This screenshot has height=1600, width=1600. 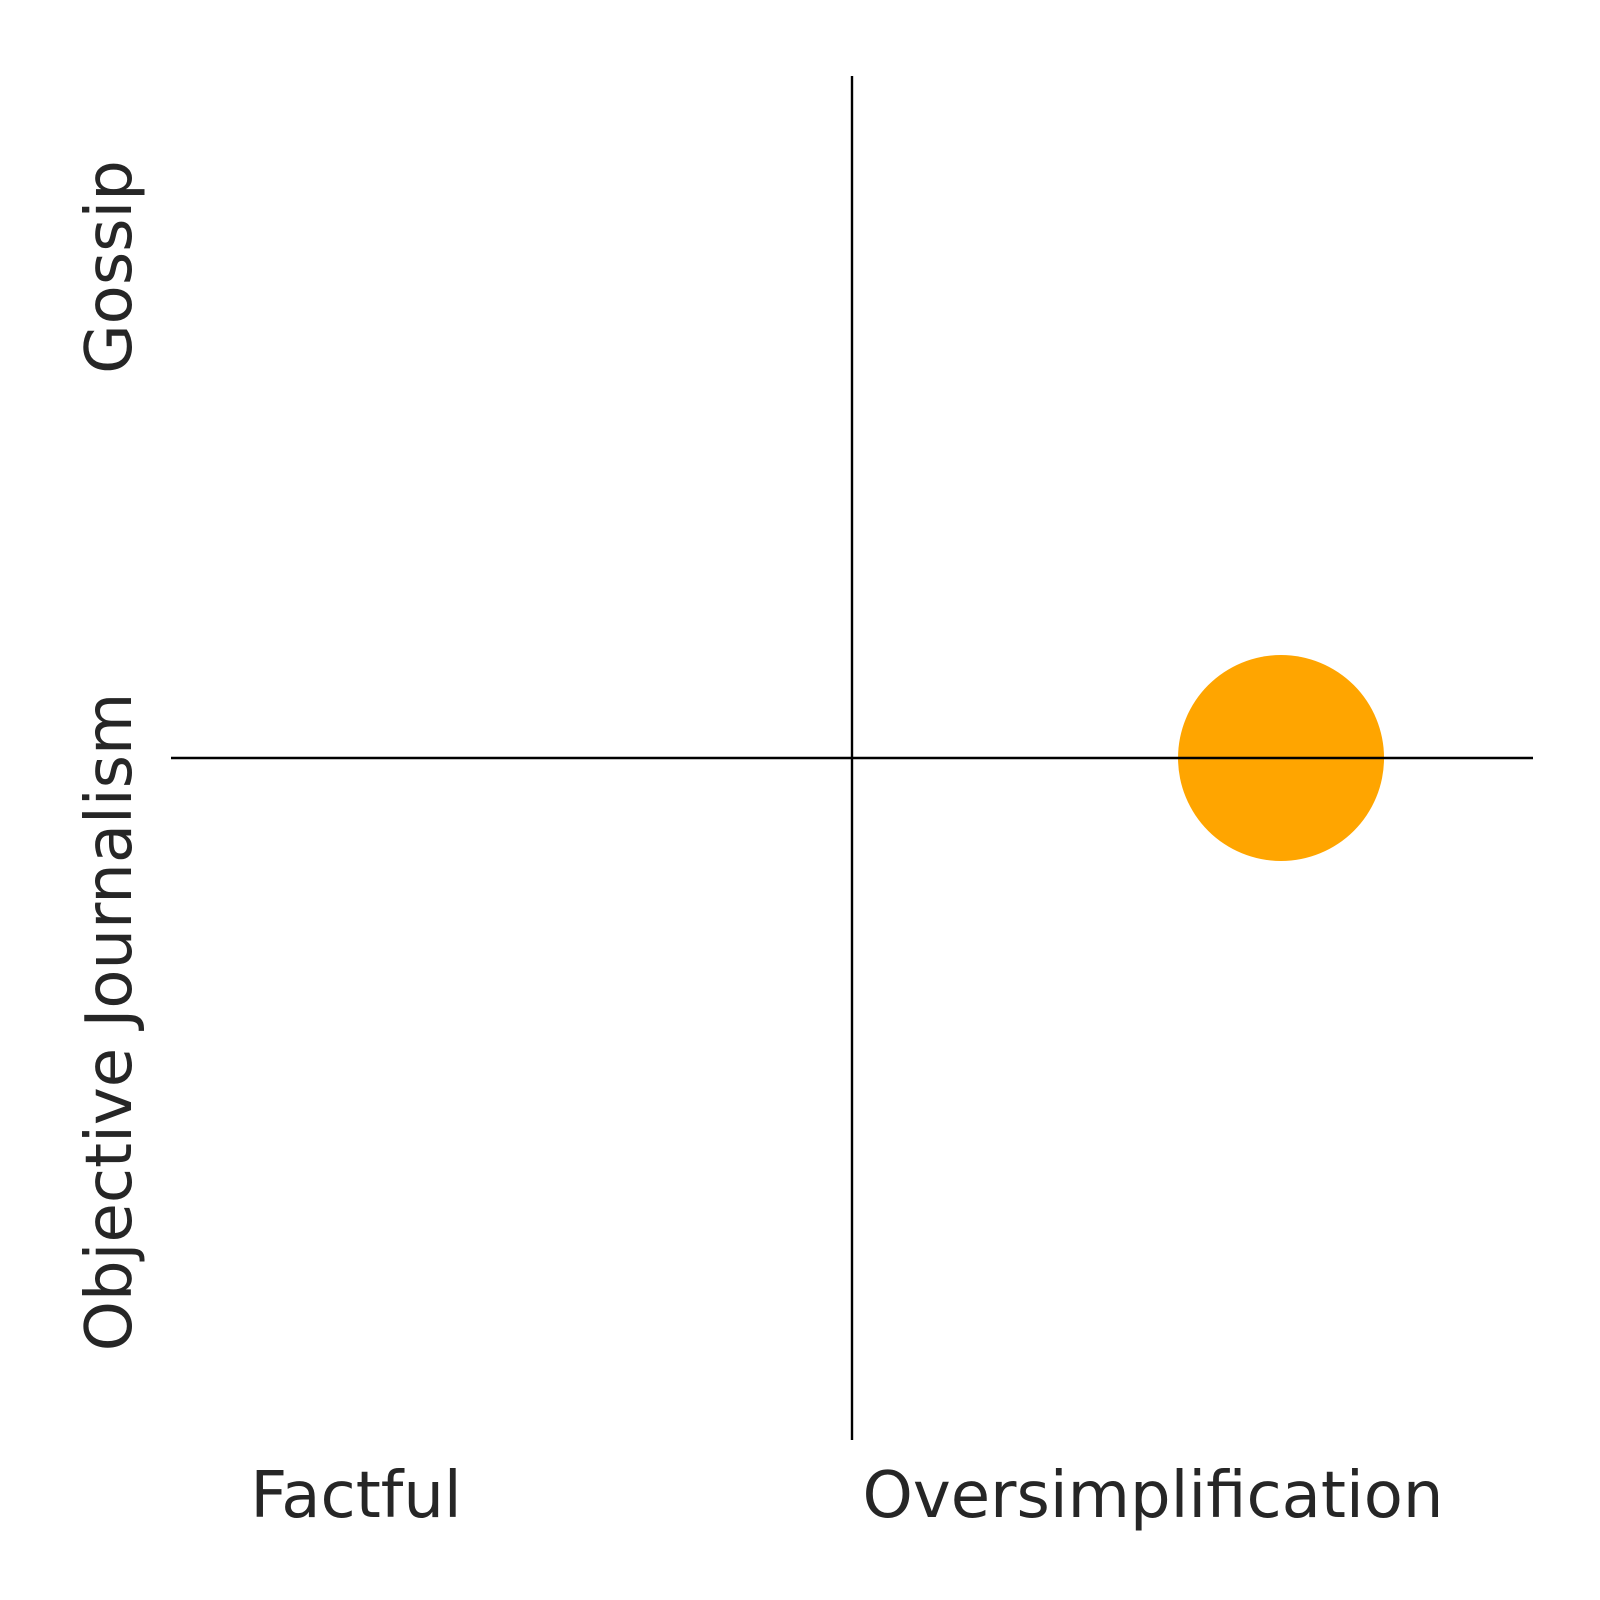 What do you see at coordinates (355, 1496) in the screenshot?
I see `x-label-low: Factful` at bounding box center [355, 1496].